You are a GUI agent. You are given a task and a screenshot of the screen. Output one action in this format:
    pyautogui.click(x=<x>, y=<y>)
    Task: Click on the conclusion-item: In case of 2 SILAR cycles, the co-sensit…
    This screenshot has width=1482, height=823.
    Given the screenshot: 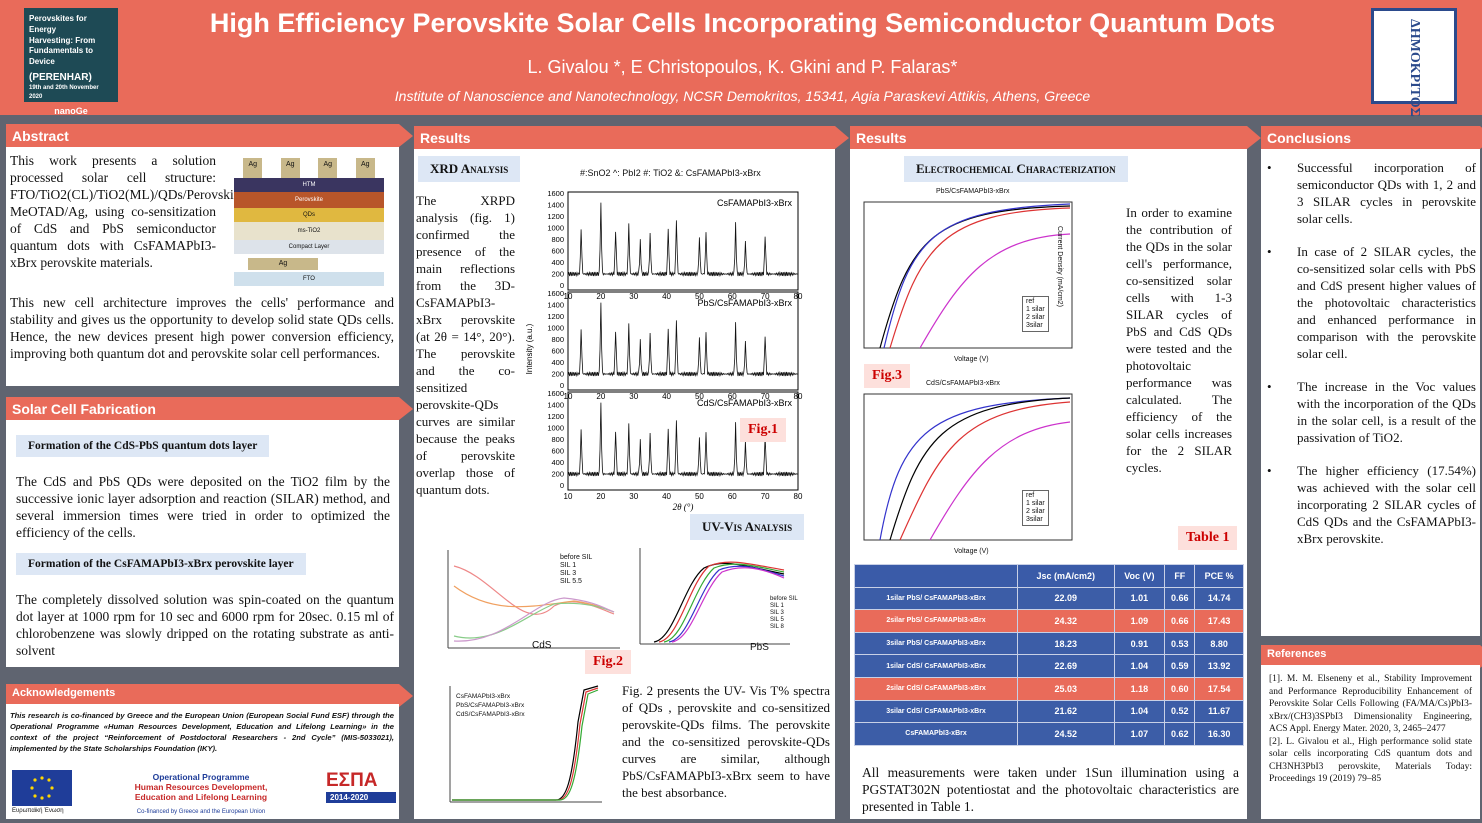 What is the action you would take?
    pyautogui.click(x=1370, y=302)
    